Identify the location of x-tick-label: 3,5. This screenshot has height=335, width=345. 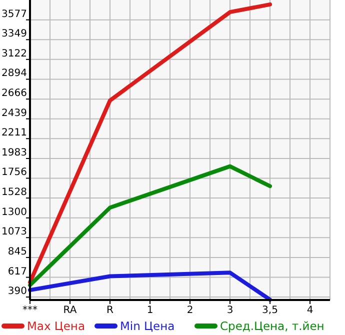
(270, 310).